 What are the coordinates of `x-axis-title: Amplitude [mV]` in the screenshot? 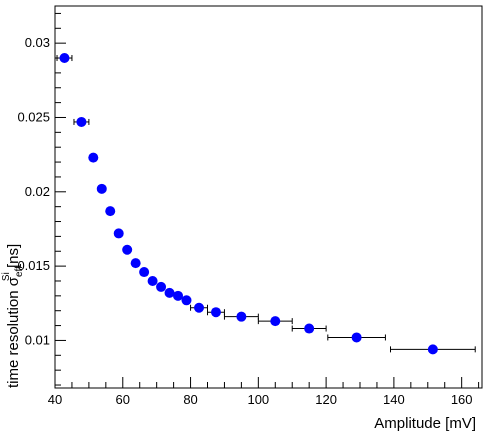 It's located at (425, 423).